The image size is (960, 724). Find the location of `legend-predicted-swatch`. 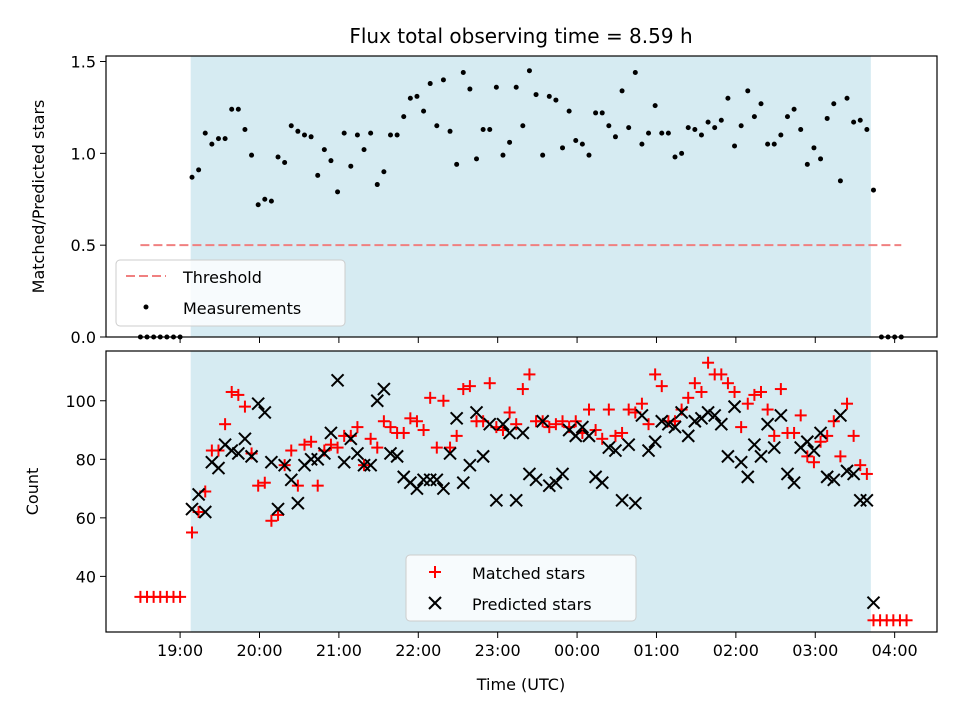

legend-predicted-swatch is located at coordinates (435, 603).